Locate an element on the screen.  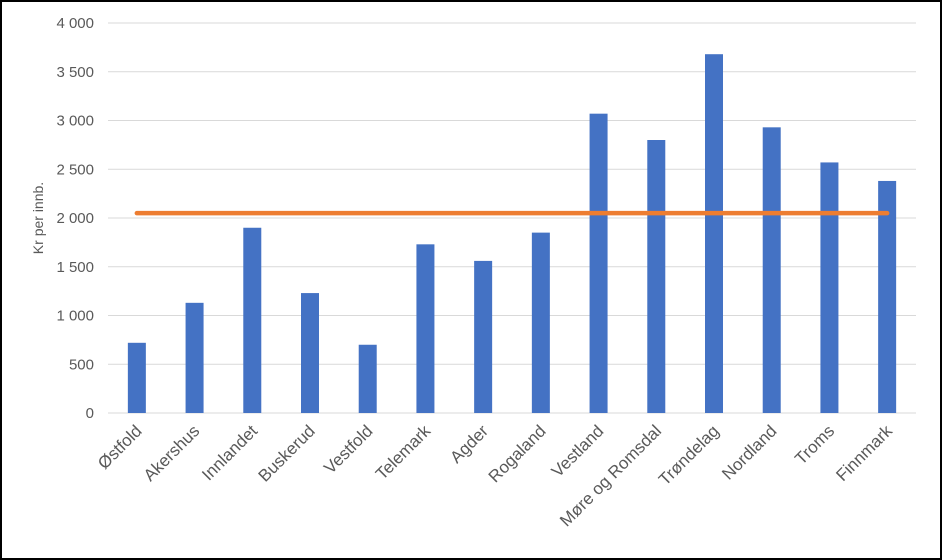
x-category-label: Rogaland is located at coordinates (517, 453).